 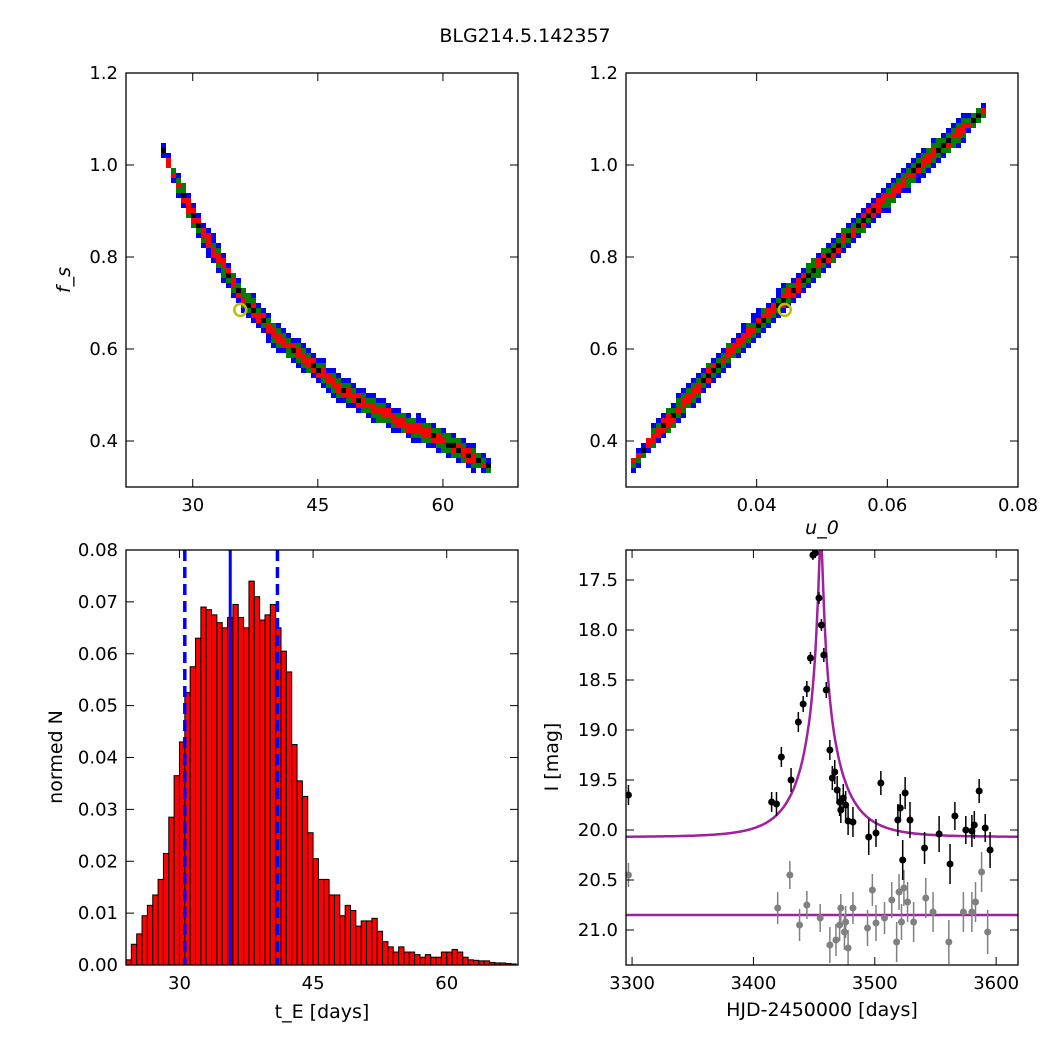 What do you see at coordinates (822, 757) in the screenshot?
I see `plot-frame` at bounding box center [822, 757].